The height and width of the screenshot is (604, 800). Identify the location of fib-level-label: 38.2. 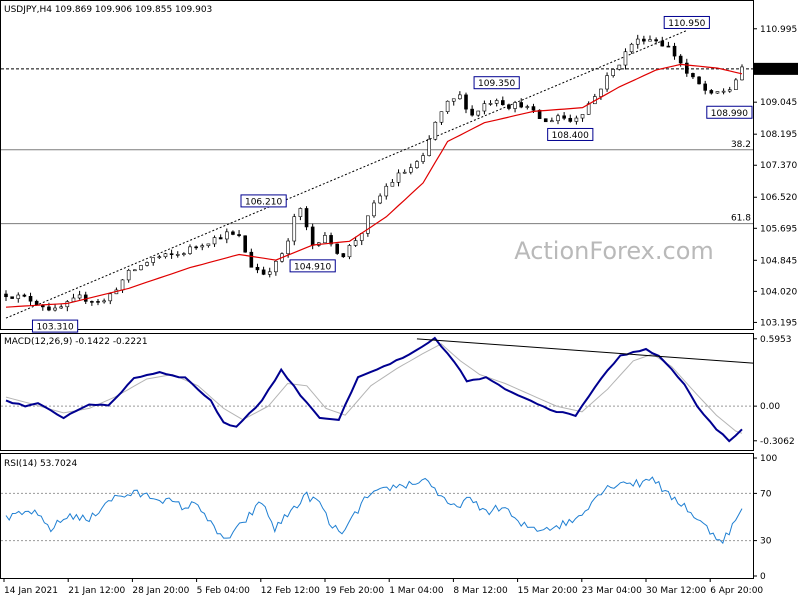
(741, 145).